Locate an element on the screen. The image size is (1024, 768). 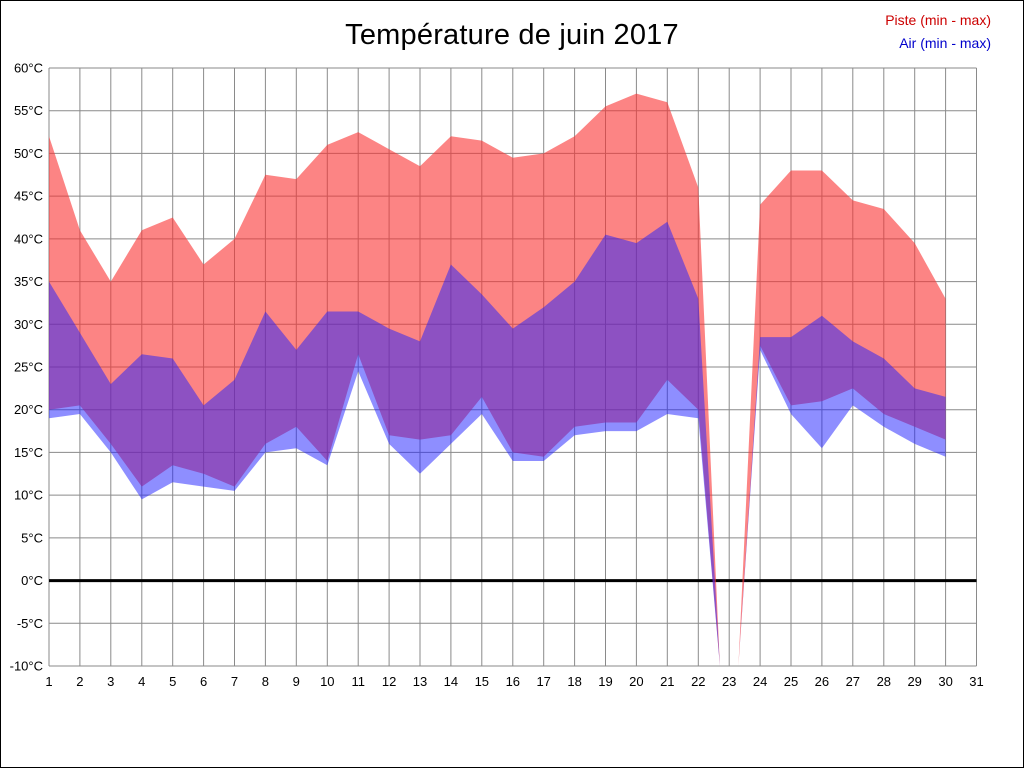
y-tick-label: 50°C is located at coordinates (28, 153).